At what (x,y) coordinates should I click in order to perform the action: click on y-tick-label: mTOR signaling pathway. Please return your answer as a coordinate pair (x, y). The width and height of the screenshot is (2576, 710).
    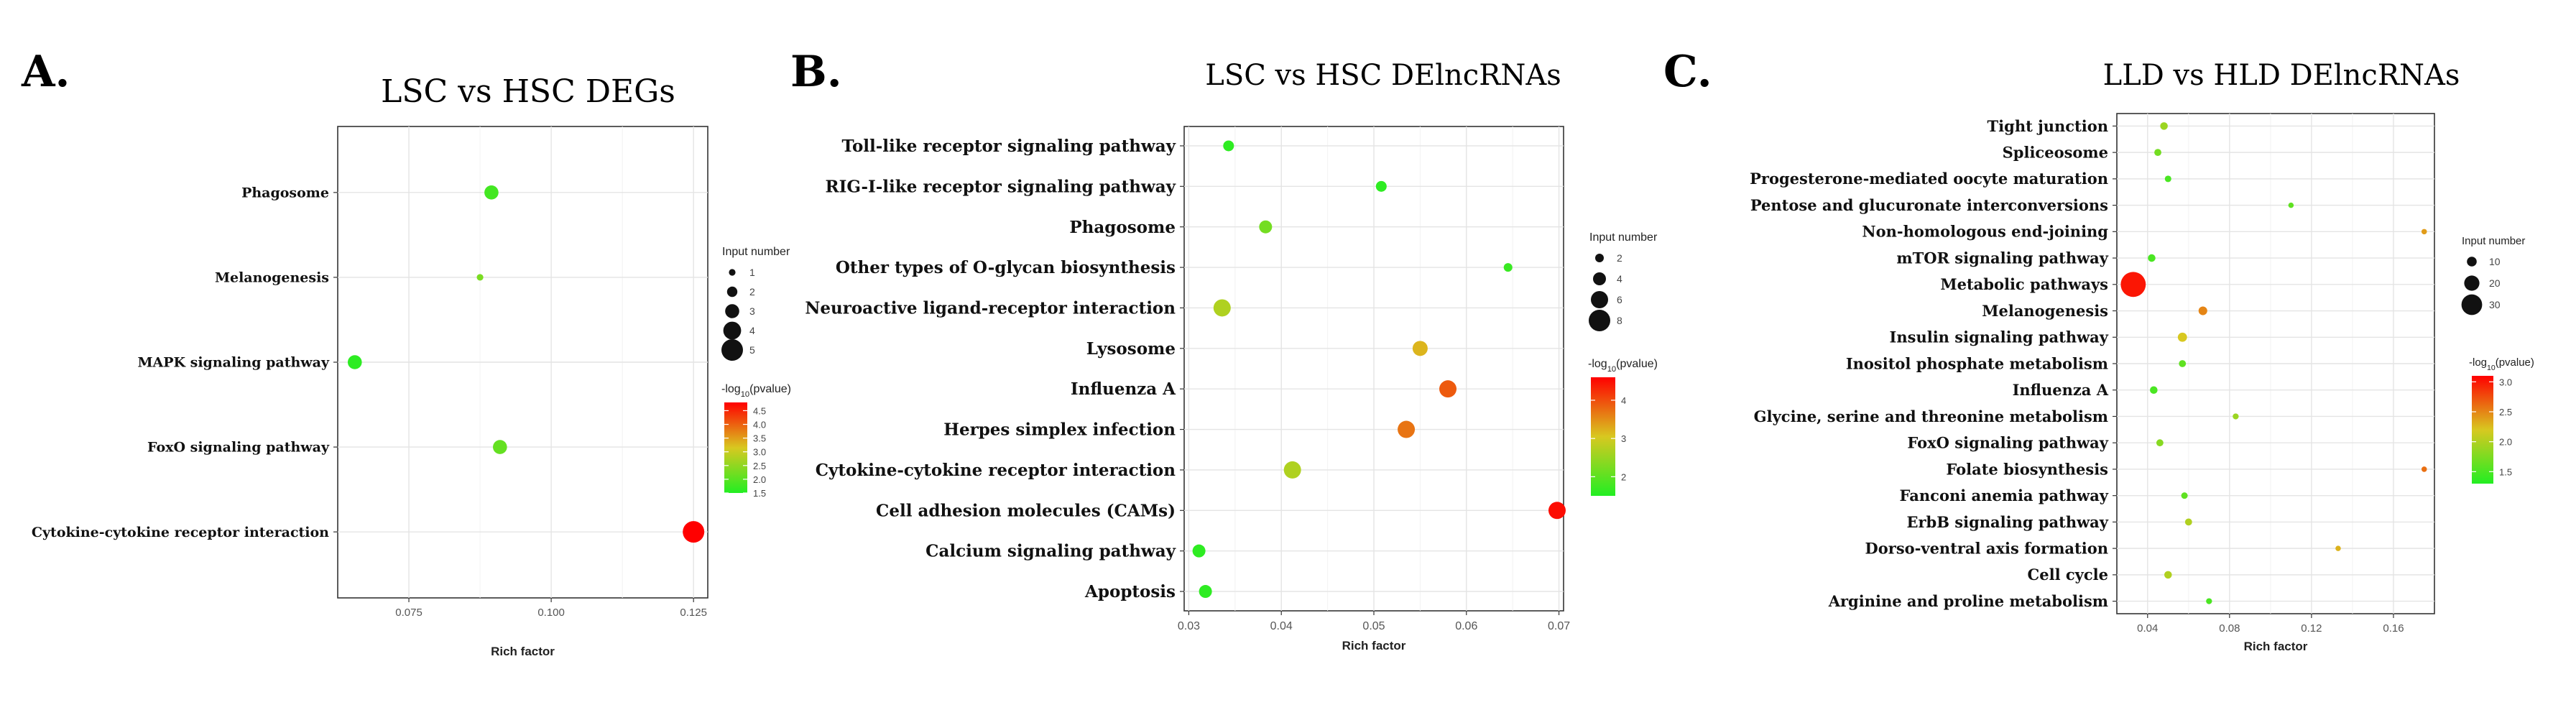
    Looking at the image, I should click on (2002, 258).